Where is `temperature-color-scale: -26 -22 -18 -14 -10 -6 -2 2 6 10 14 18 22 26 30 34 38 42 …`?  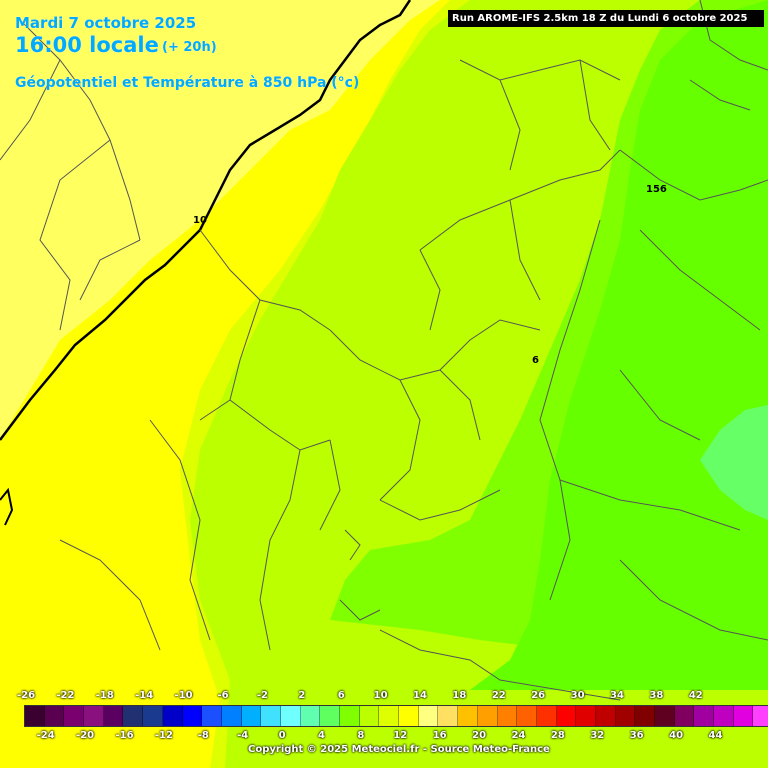 temperature-color-scale: -26 -22 -18 -14 -10 -6 -2 2 6 10 14 18 22 26 30 34 38 42 … is located at coordinates (384, 728).